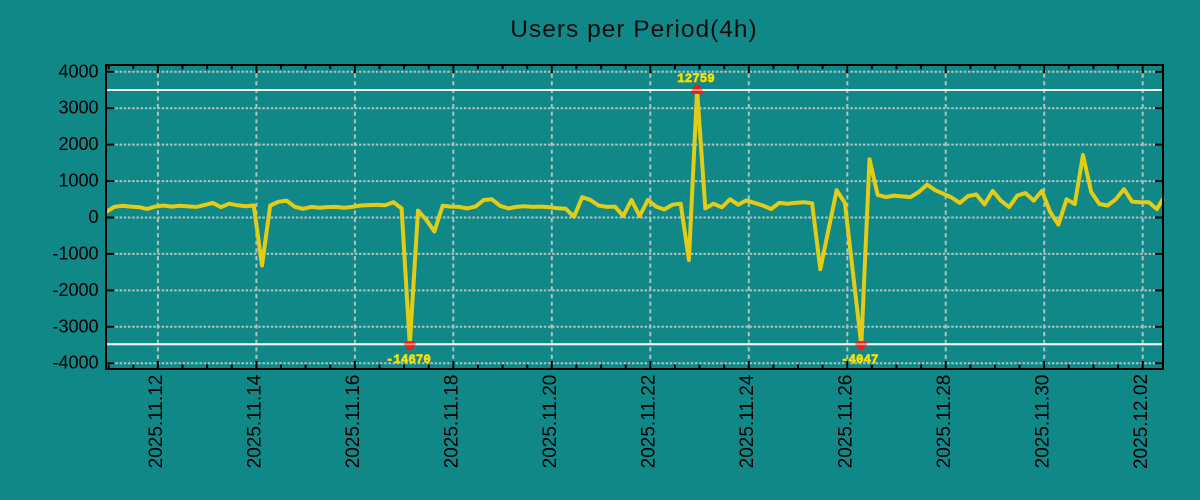  I want to click on svg-text: Users per Period(4h), so click(633, 29).